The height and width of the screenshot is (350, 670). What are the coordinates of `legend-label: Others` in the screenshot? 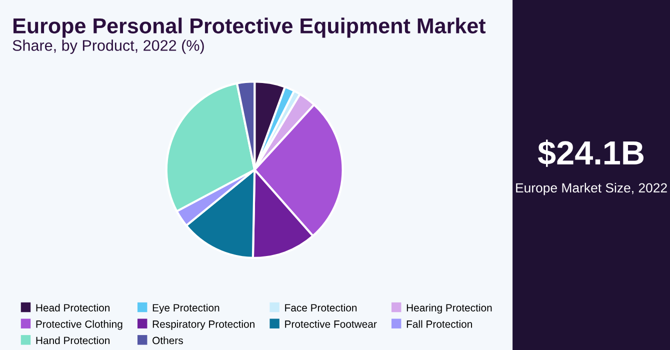 It's located at (167, 340).